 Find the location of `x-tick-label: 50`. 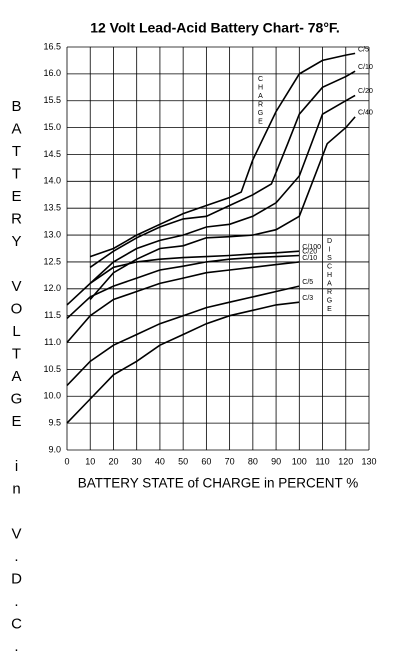

x-tick-label: 50 is located at coordinates (183, 461).